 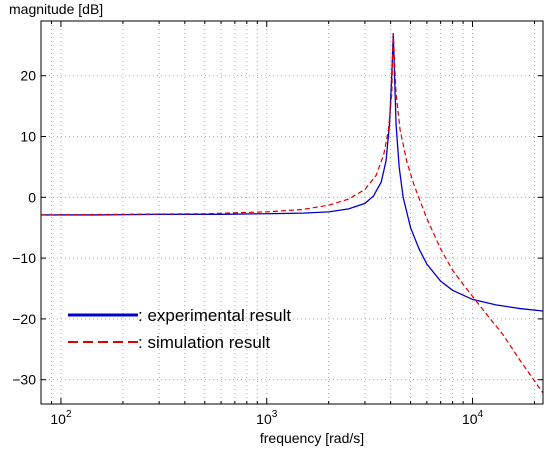 What do you see at coordinates (267, 418) in the screenshot?
I see `x-tick-label: 10³` at bounding box center [267, 418].